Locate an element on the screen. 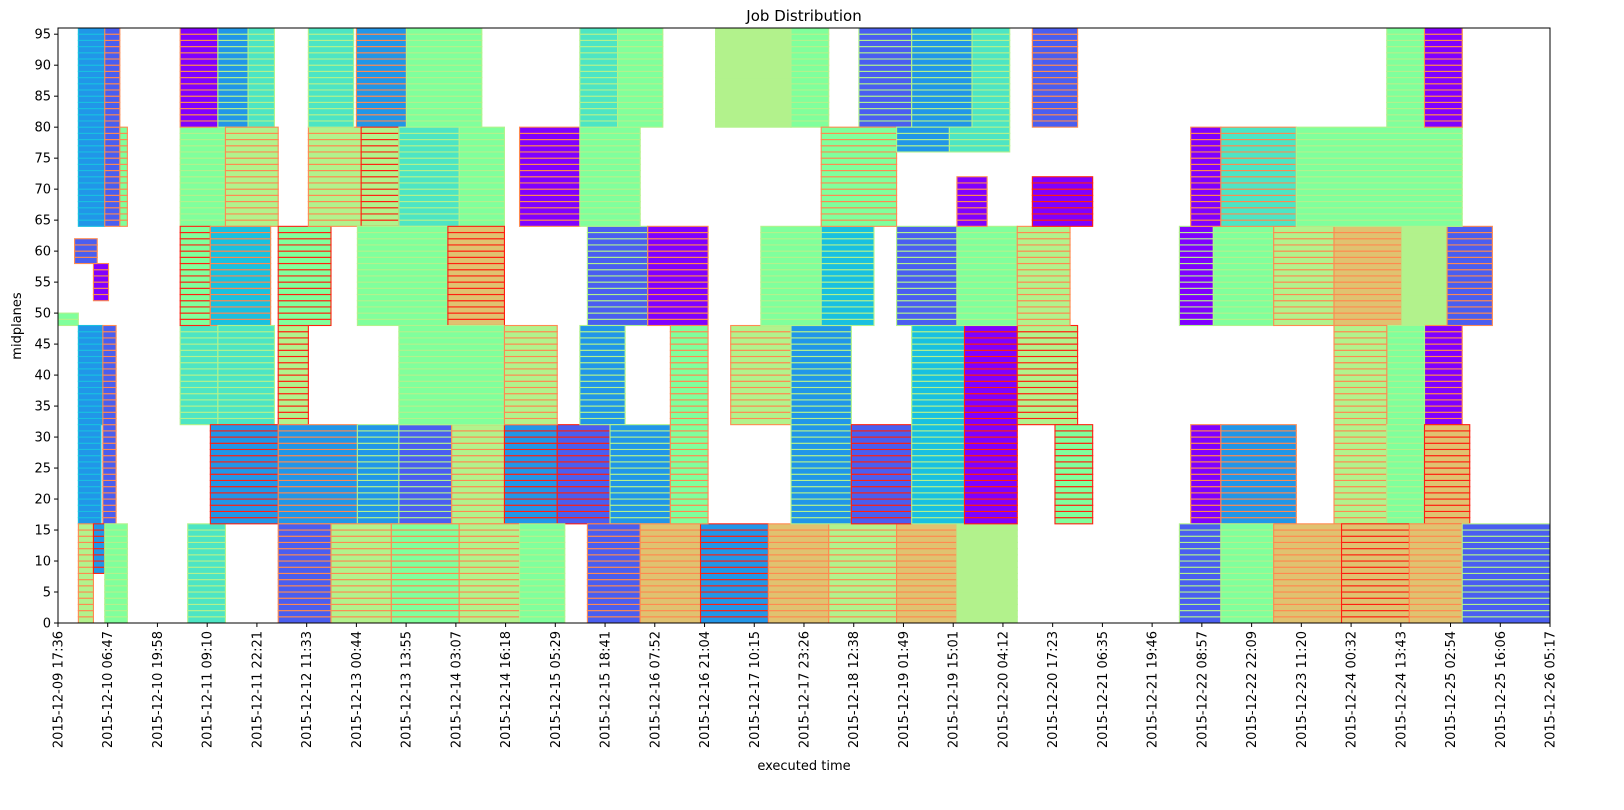 The image size is (1624, 810). x-tick-label: 2015-12-13 00:44 is located at coordinates (357, 689).